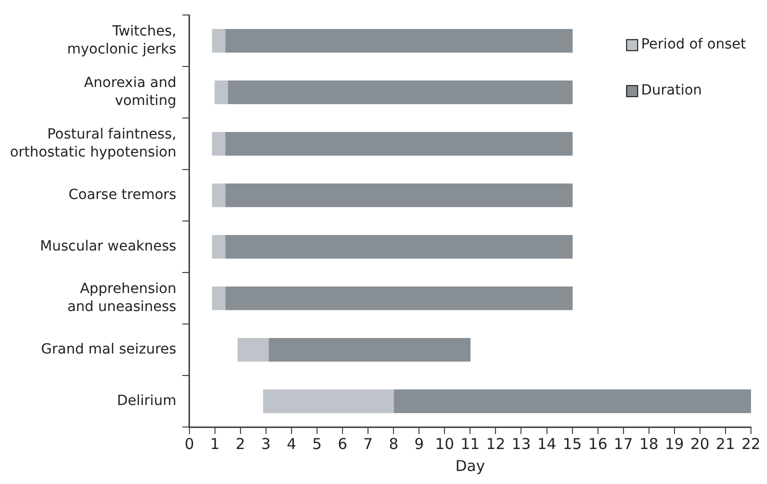 This screenshot has width=767, height=484. What do you see at coordinates (726, 443) in the screenshot?
I see `x-tick-label: 21` at bounding box center [726, 443].